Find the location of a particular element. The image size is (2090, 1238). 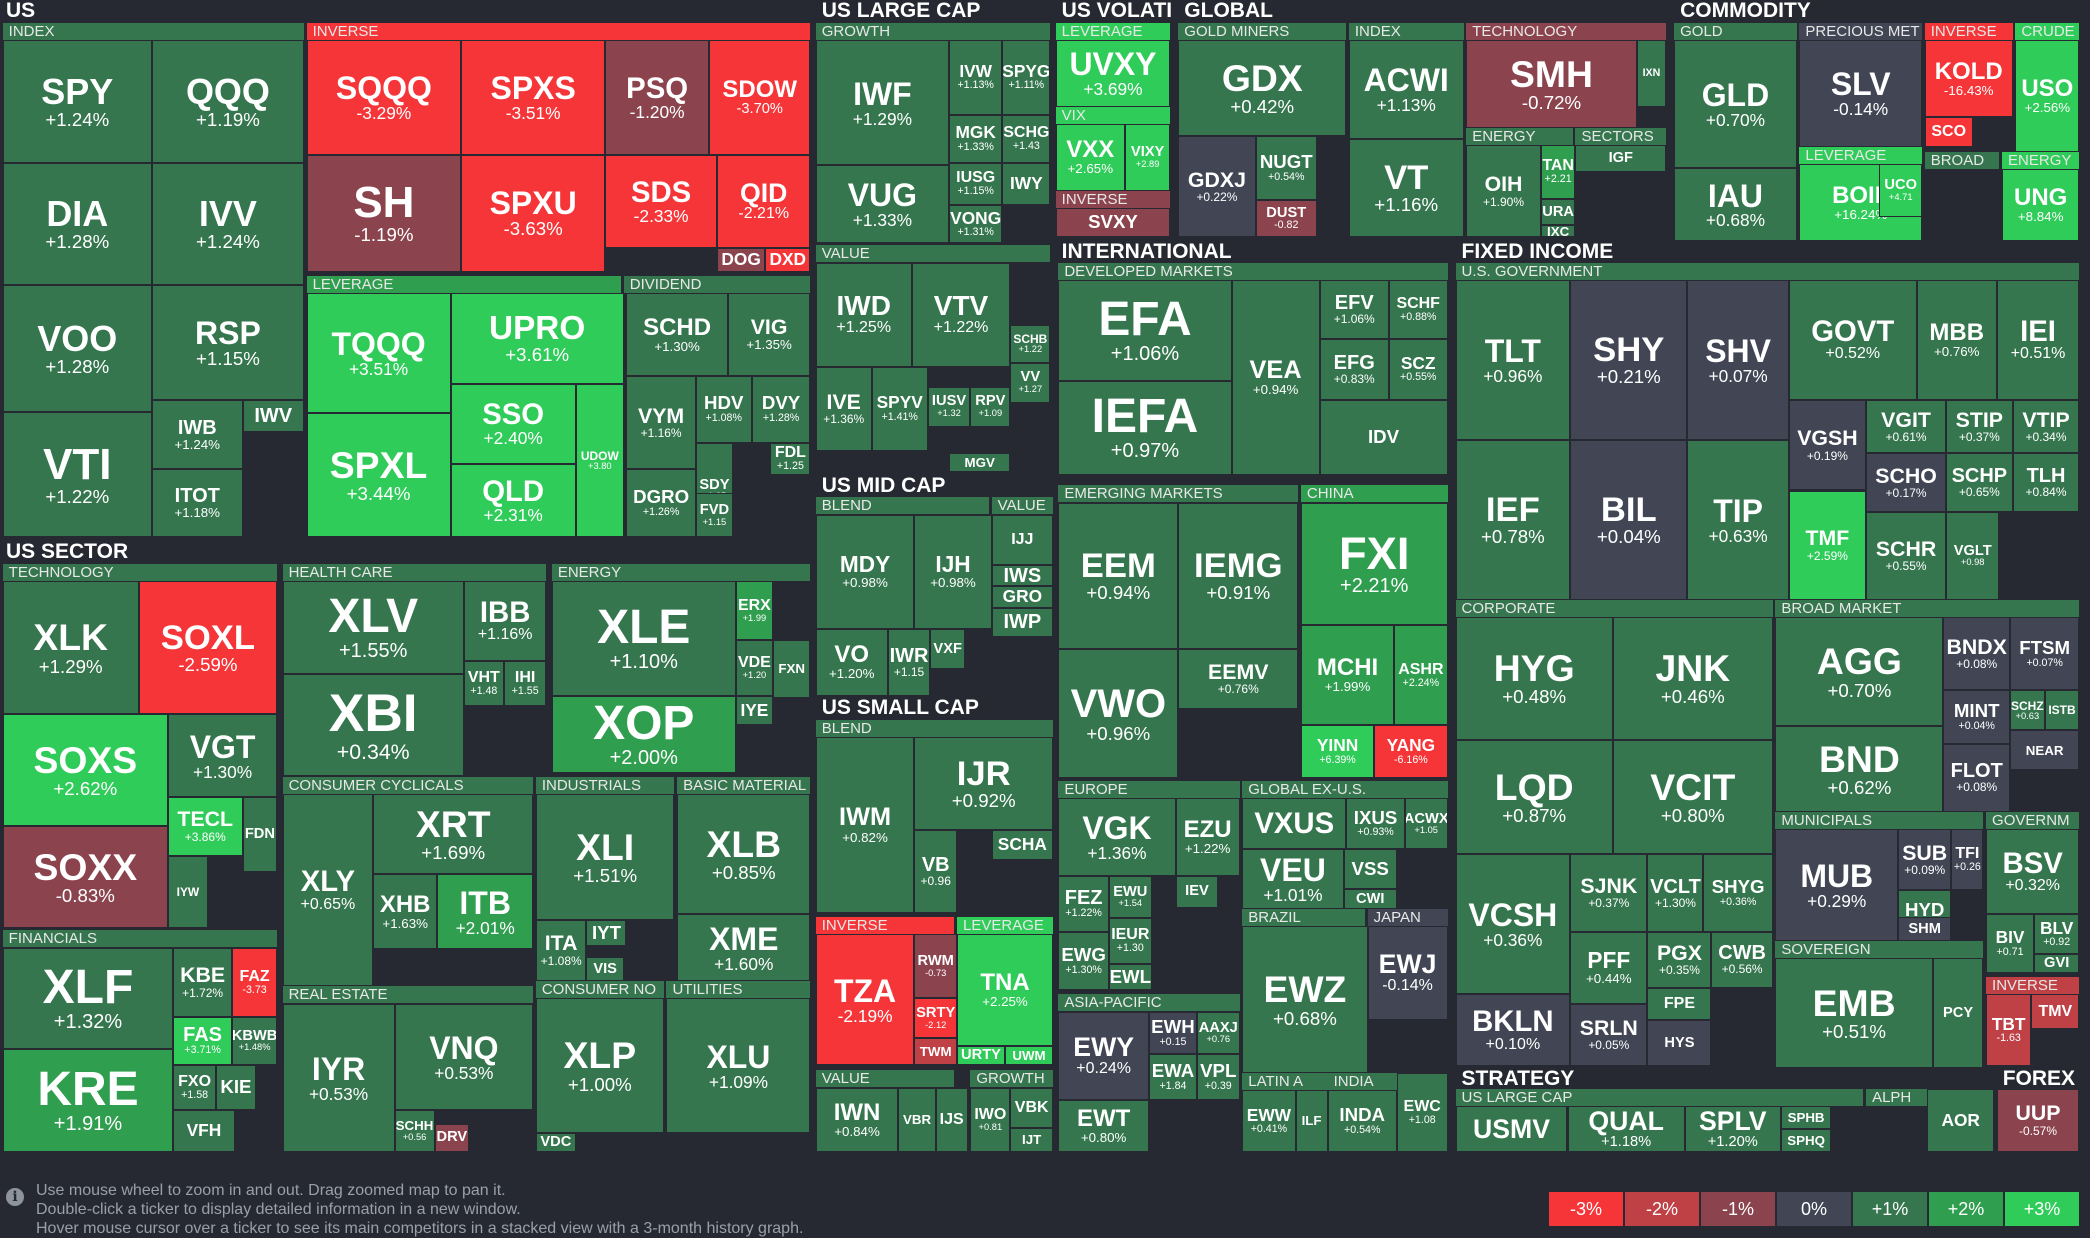

ticker-tile-sub: SUB +0.09% is located at coordinates (1925, 860).